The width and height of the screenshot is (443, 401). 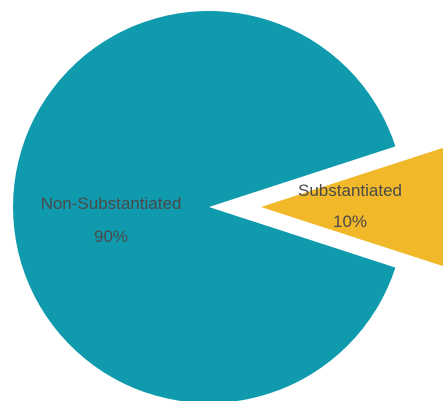 I want to click on value-substantiated: 10%, so click(x=350, y=221).